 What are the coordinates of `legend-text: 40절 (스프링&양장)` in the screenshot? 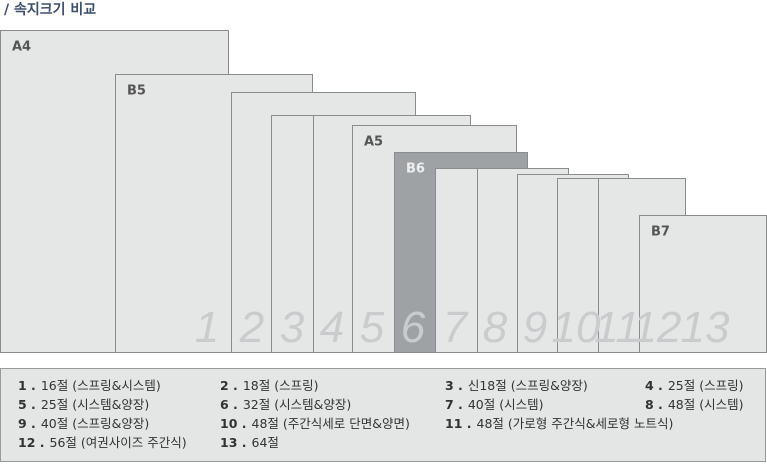 It's located at (95, 423).